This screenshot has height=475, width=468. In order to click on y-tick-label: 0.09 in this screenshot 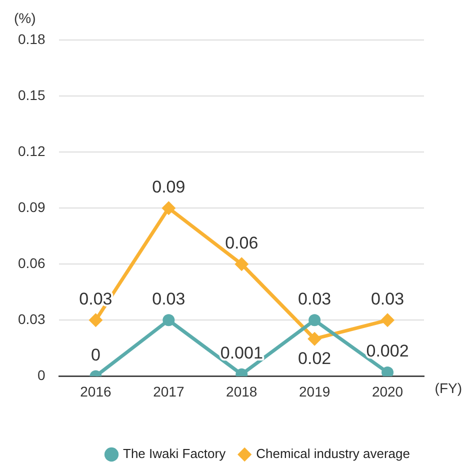, I will do `click(32, 206)`.